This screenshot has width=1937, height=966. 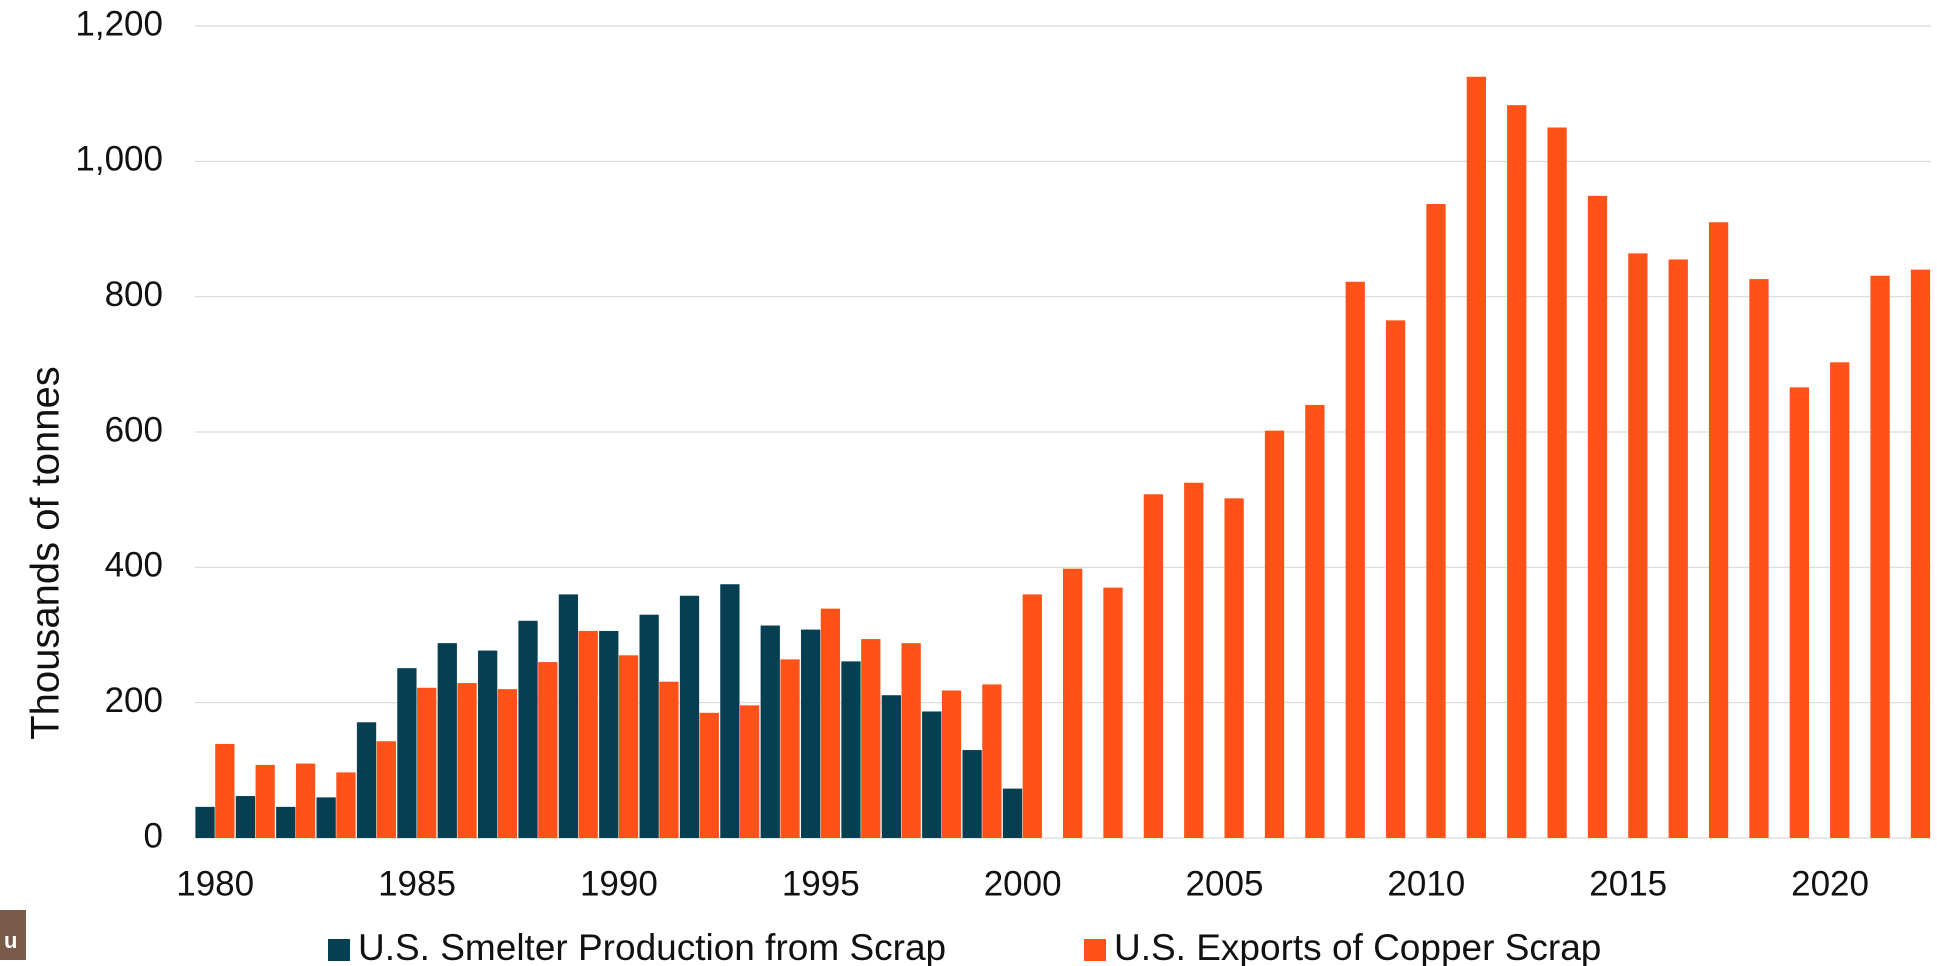 I want to click on legend-label: U.S. Smelter Production from Scrap, so click(x=652, y=946).